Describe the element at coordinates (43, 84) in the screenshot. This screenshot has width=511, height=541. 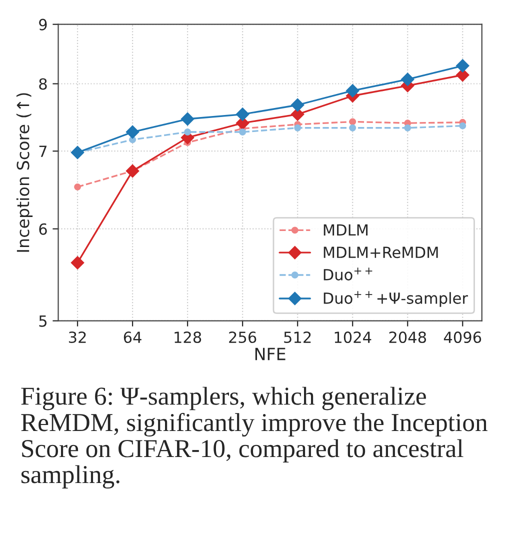
I see `y-tick-label: 8` at that location.